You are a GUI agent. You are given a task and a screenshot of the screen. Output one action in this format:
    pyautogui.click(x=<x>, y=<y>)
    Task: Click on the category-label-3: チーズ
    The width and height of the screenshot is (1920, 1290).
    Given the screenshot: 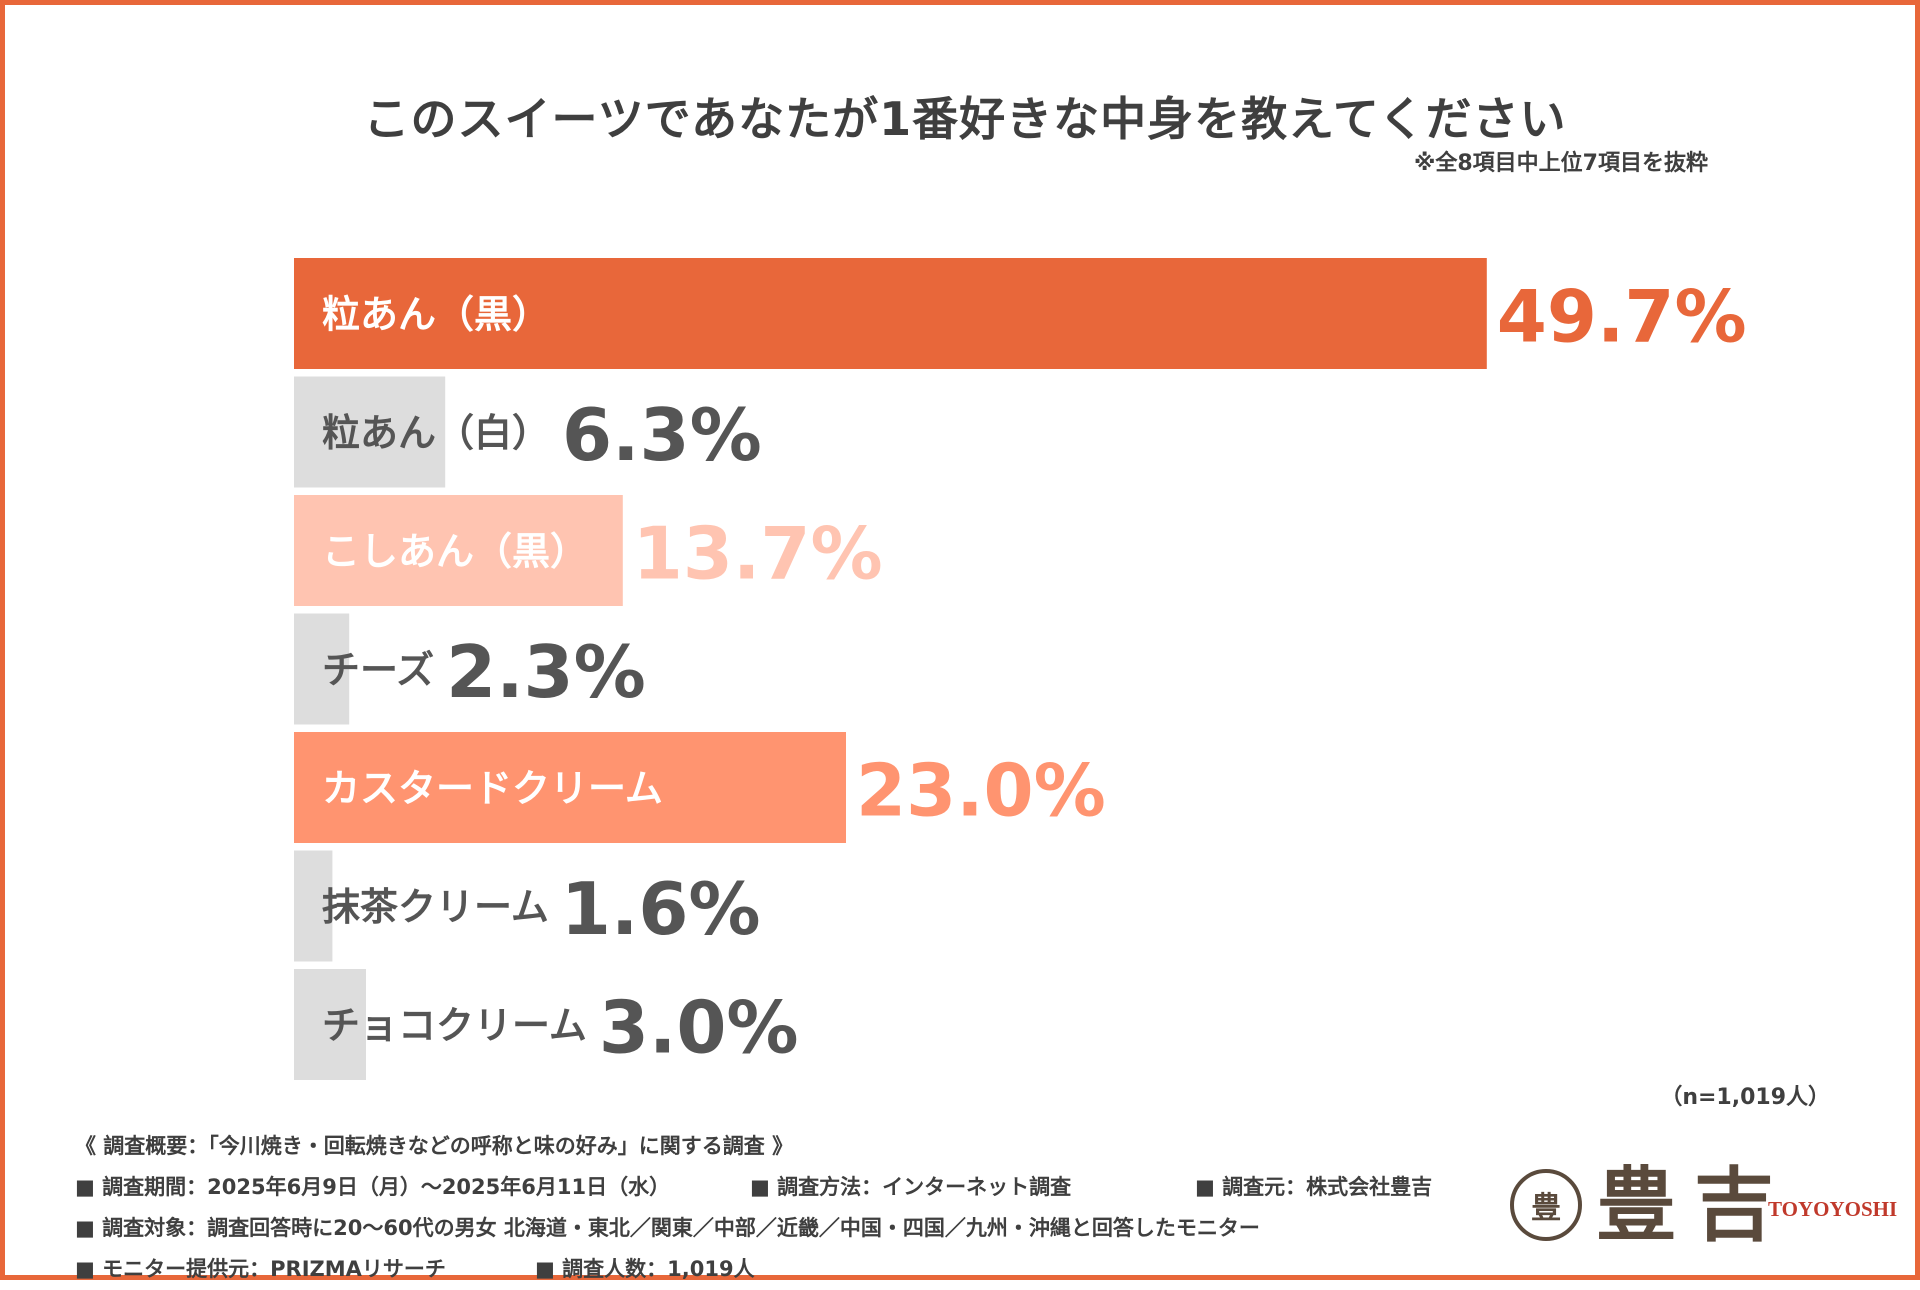 What is the action you would take?
    pyautogui.click(x=378, y=670)
    